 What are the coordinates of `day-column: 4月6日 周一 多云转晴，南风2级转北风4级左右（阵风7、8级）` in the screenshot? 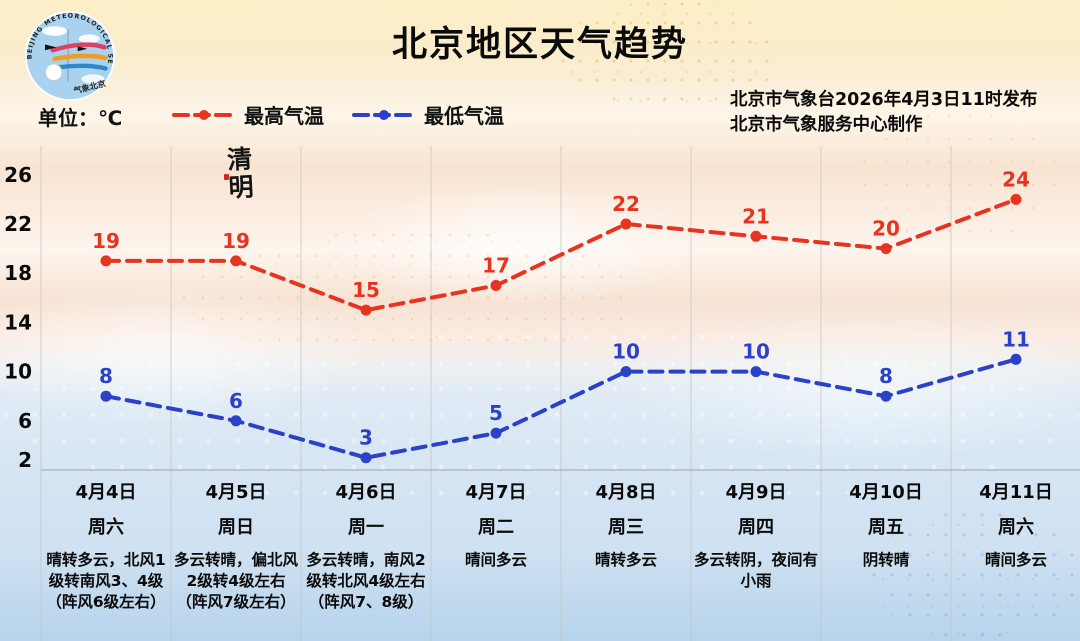 It's located at (366, 545).